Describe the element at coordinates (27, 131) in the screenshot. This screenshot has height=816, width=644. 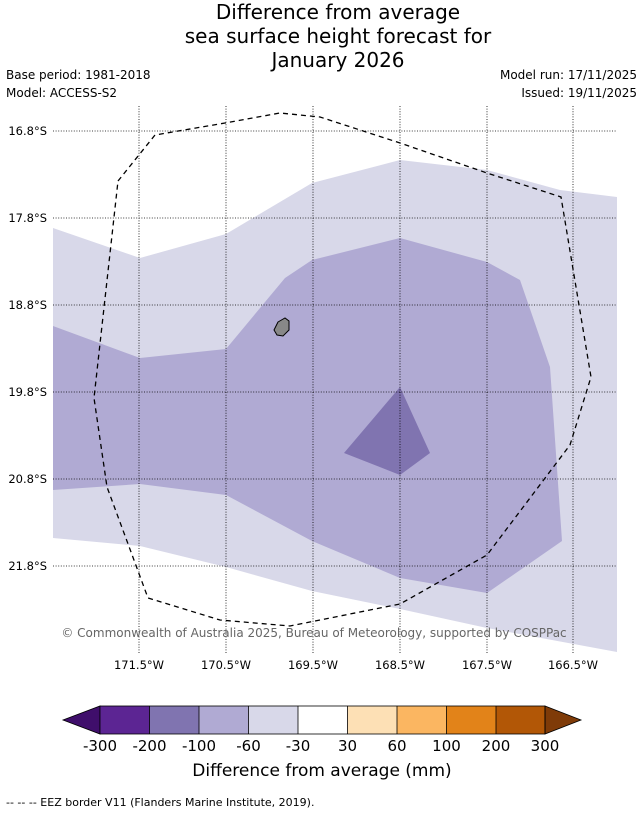
I see `lat-label-1: 16.8°S` at that location.